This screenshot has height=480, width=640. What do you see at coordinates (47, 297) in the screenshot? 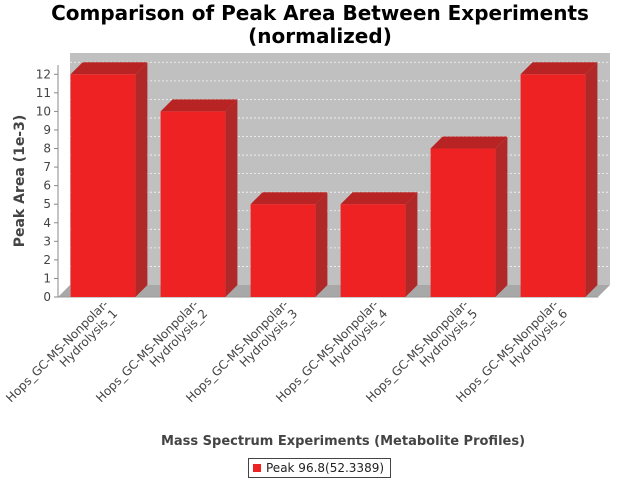
I see `y-tick-label: 0` at bounding box center [47, 297].